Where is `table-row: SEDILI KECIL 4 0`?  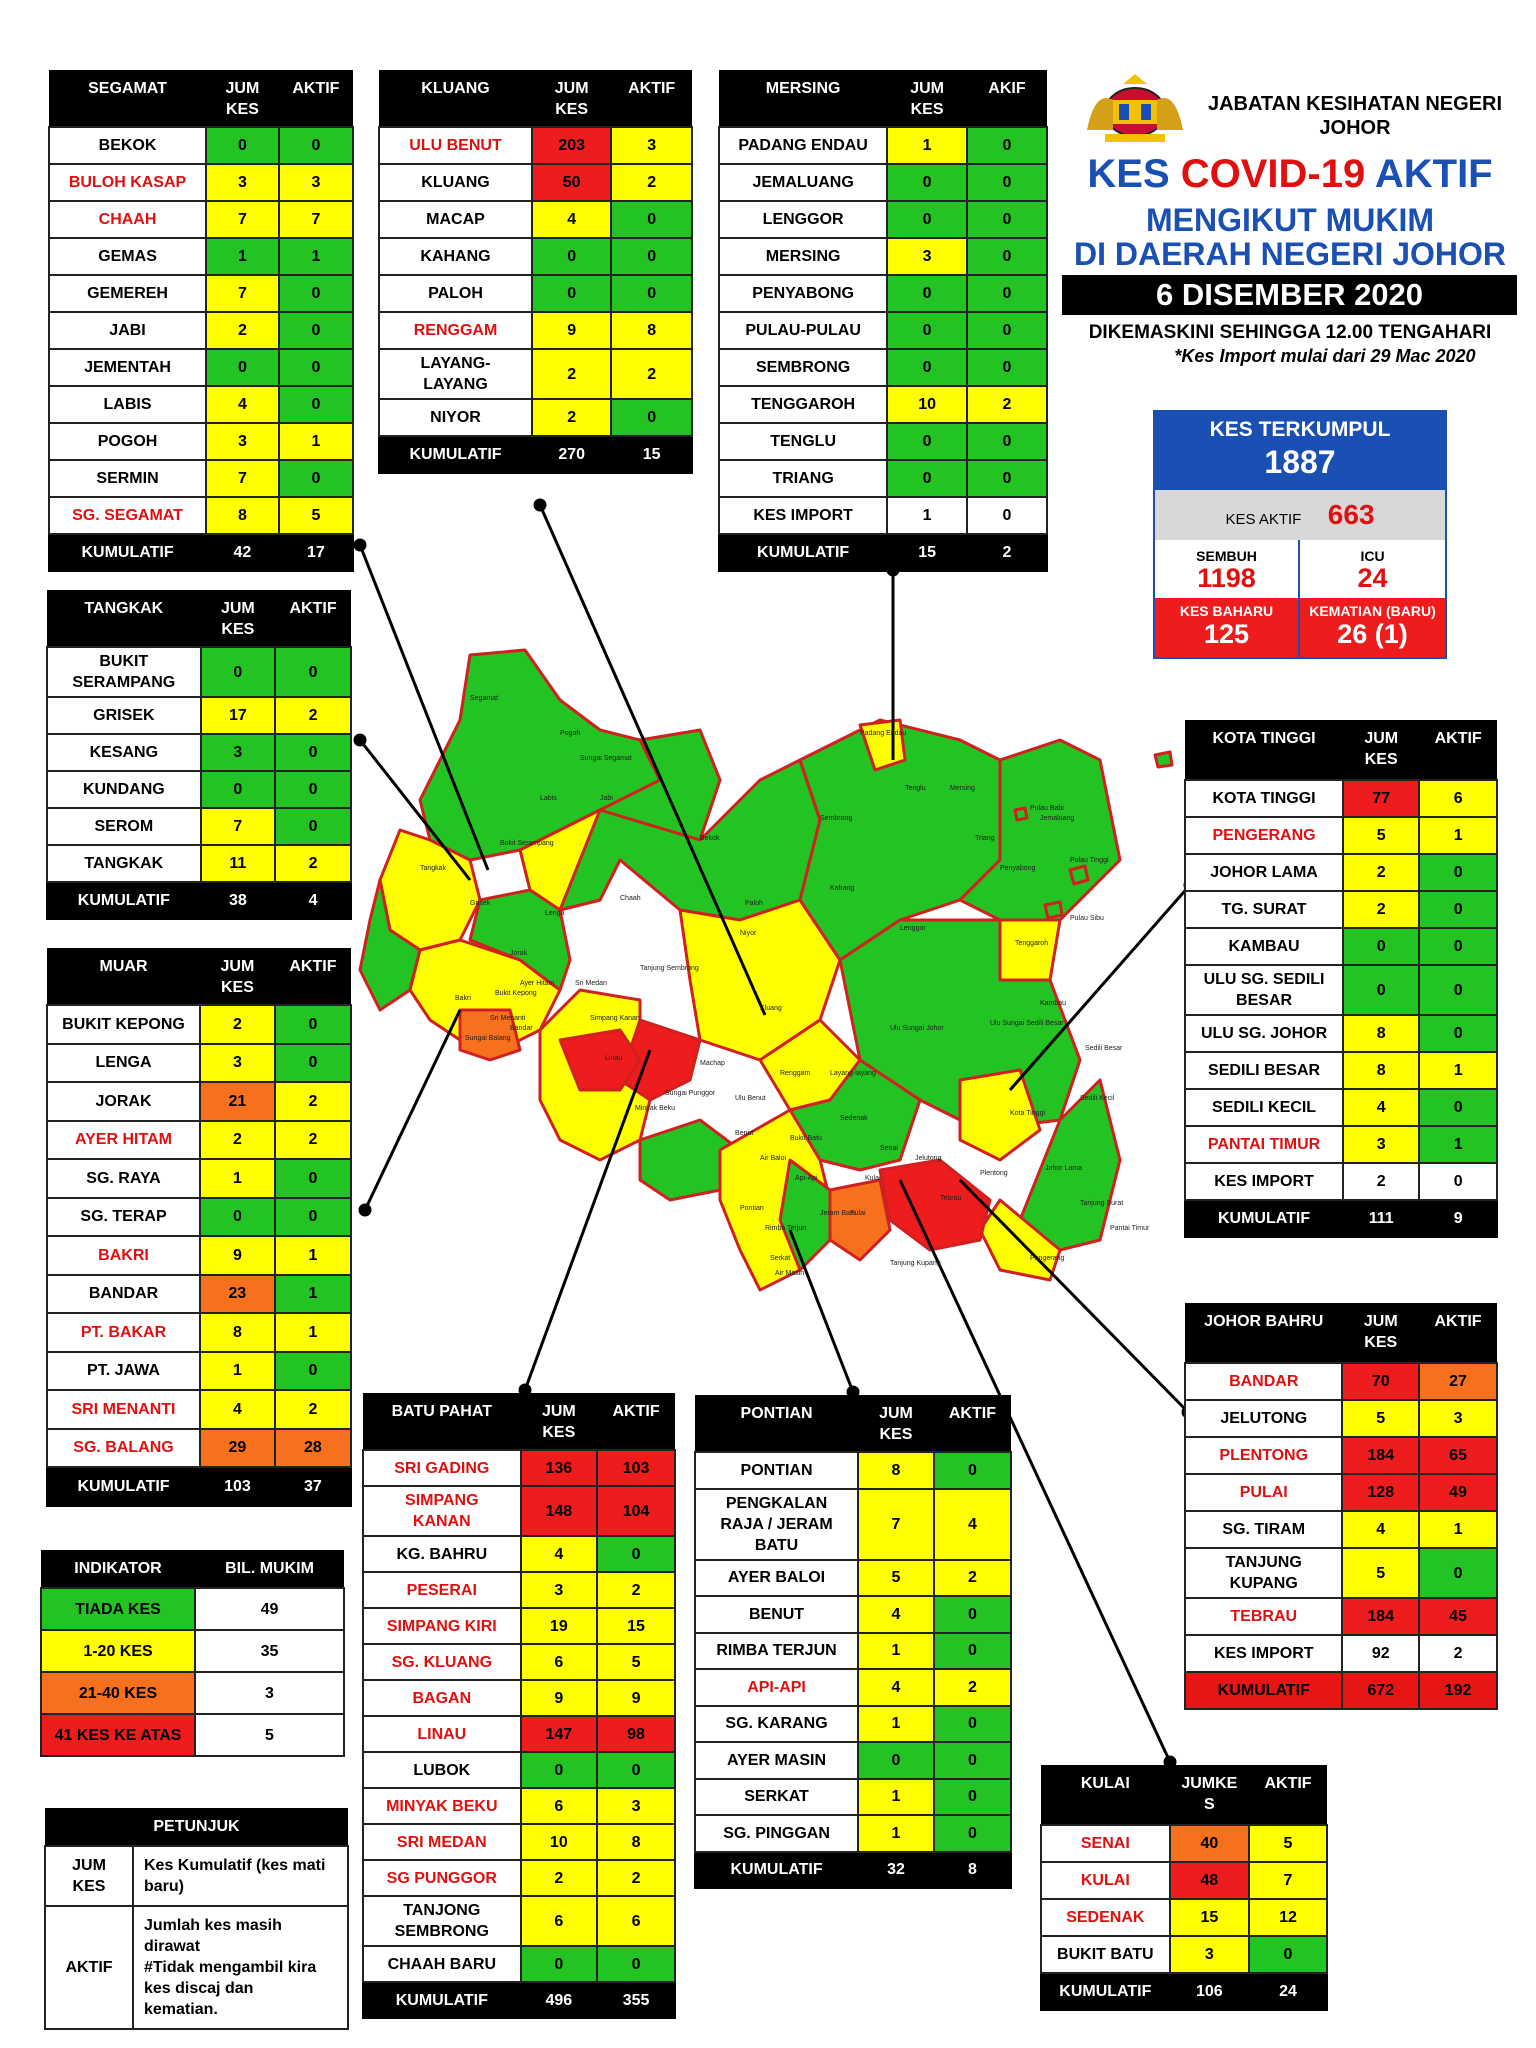
table-row: SEDILI KECIL 4 0 is located at coordinates (1340, 1107).